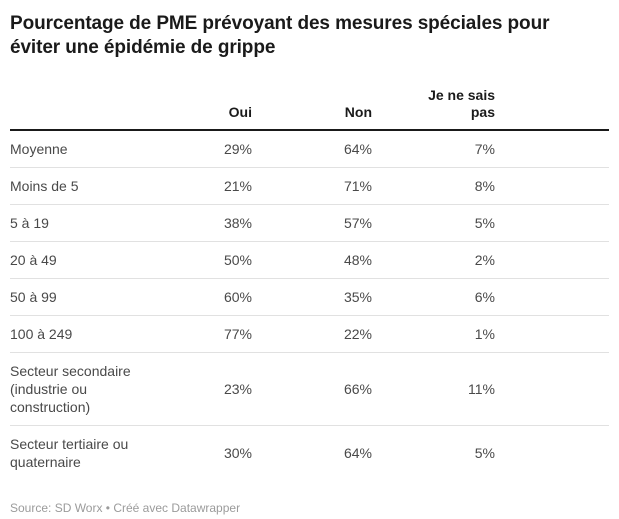  I want to click on cell-value: 48%, so click(312, 260).